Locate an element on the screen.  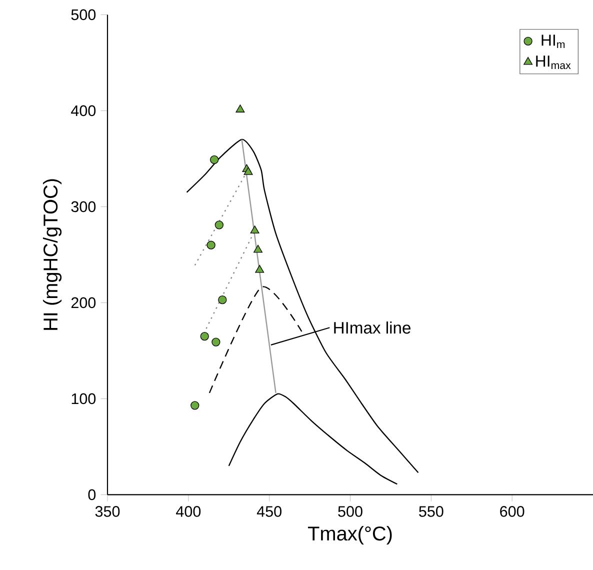
x-axis-title: Tmax(°C) is located at coordinates (350, 535).